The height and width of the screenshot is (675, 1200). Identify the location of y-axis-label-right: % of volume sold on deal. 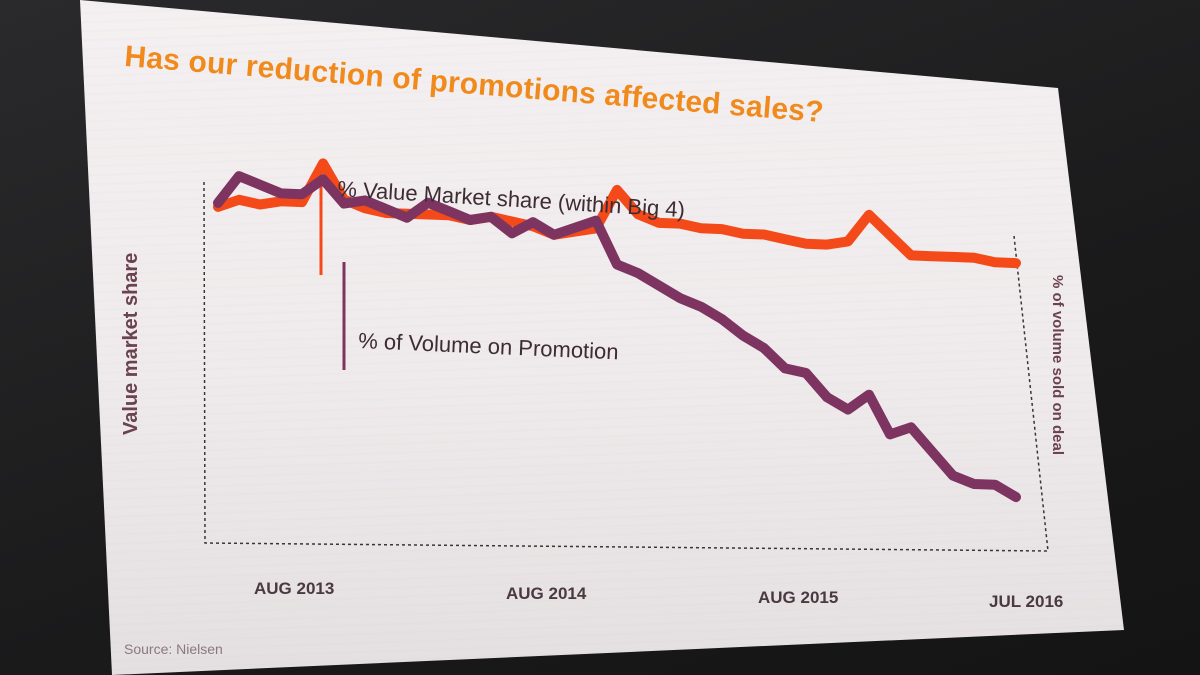
(1057, 365).